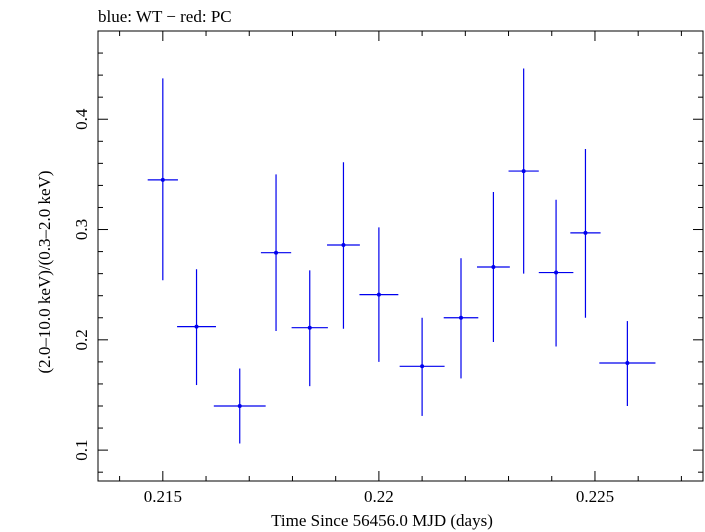 The image size is (705, 532). Describe the element at coordinates (81, 119) in the screenshot. I see `y-tick-label: 0.4` at that location.